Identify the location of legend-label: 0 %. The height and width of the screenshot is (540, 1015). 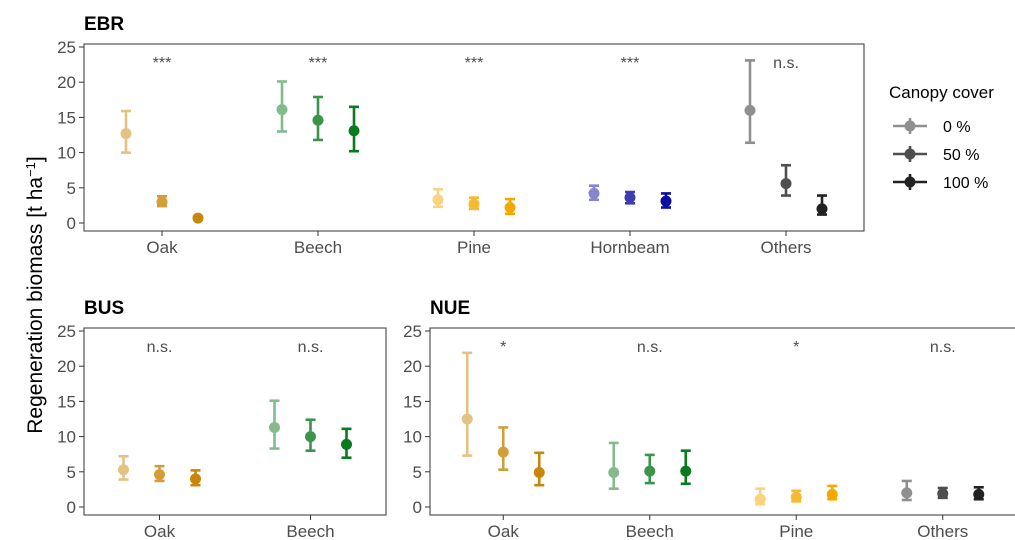
(957, 127).